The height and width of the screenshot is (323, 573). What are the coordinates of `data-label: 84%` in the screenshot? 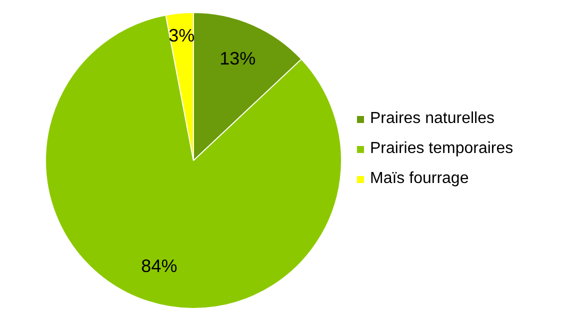 It's located at (159, 266).